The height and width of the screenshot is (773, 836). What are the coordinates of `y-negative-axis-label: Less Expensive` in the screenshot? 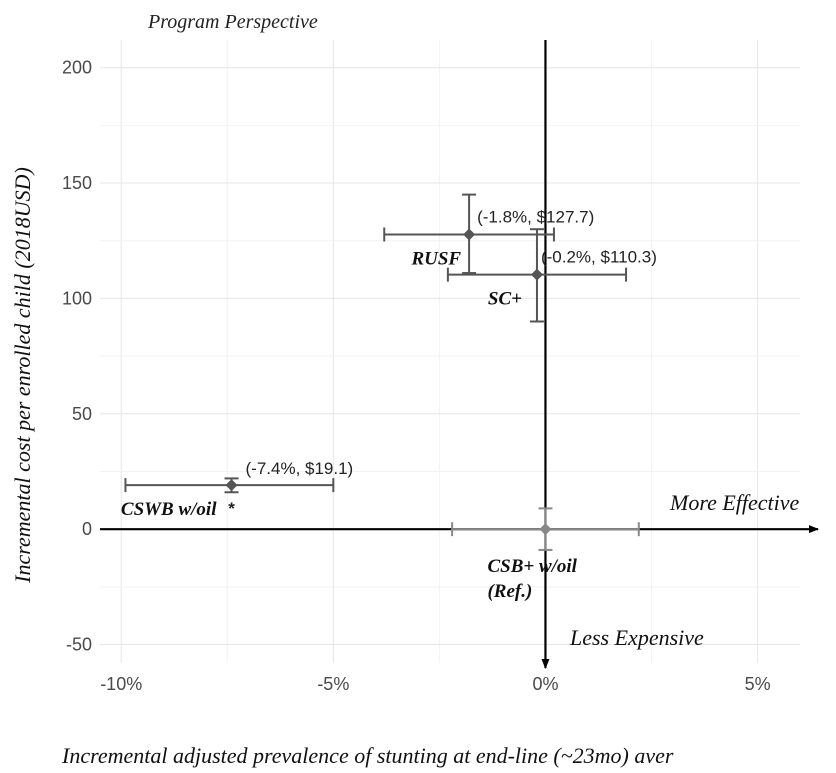 It's located at (636, 637).